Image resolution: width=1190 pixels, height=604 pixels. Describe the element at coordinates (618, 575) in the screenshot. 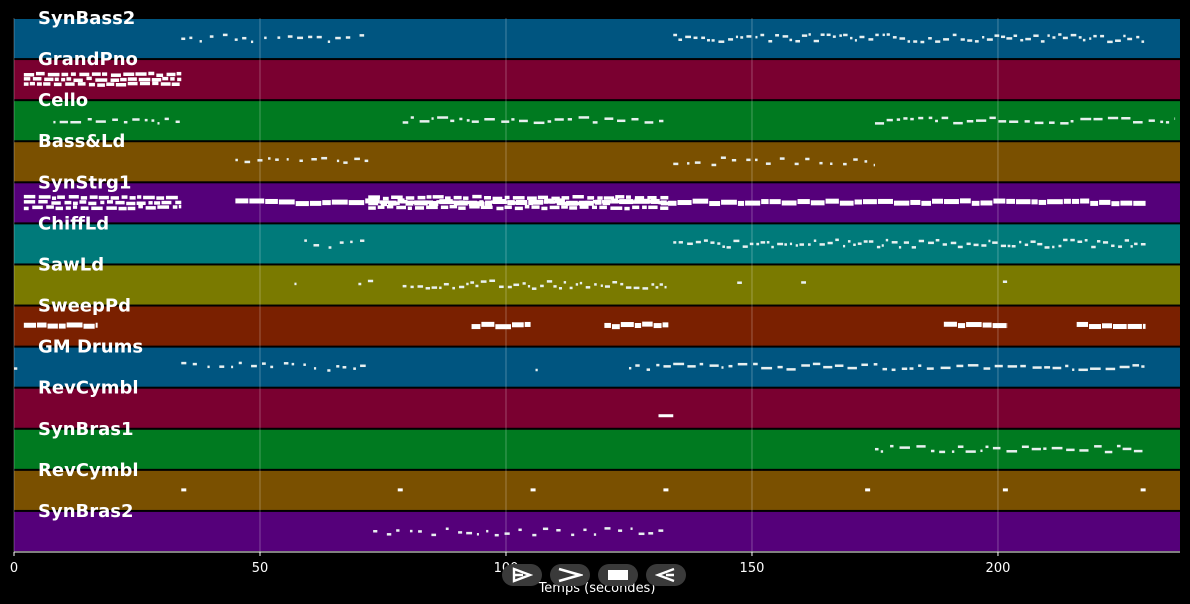

I see `stop-button` at that location.